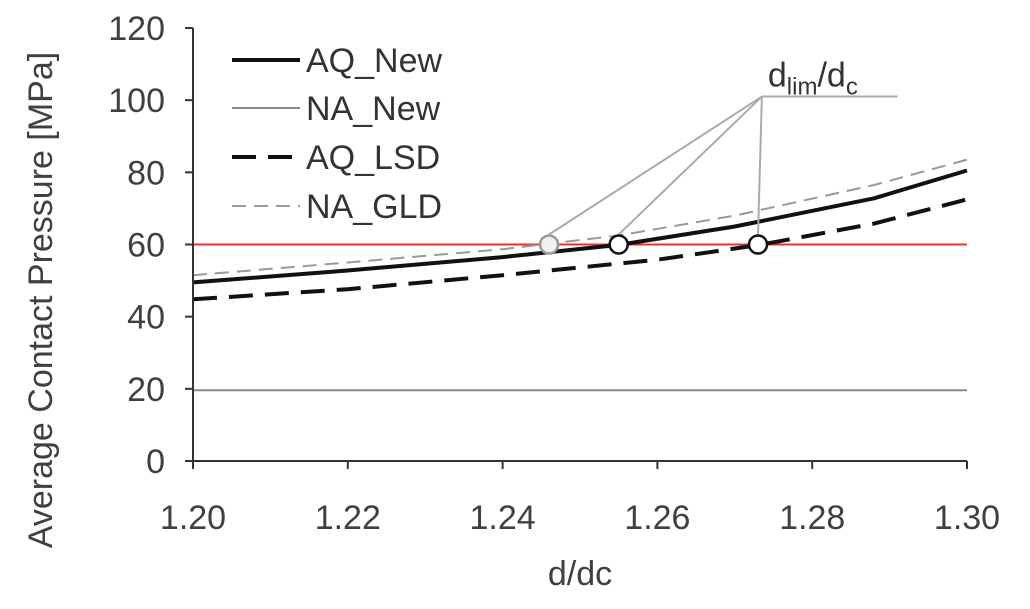 The height and width of the screenshot is (609, 1030). What do you see at coordinates (41, 300) in the screenshot?
I see `y-axis-title: Average Contact Pressure [MPa]` at bounding box center [41, 300].